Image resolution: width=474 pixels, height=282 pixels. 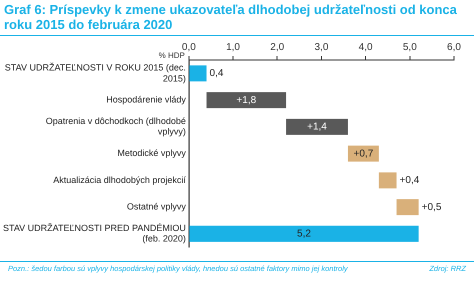 What do you see at coordinates (116, 126) in the screenshot?
I see `y-tick-label: Opatrenia v dôchodkoch (dlhodobé vplyvy)` at bounding box center [116, 126].